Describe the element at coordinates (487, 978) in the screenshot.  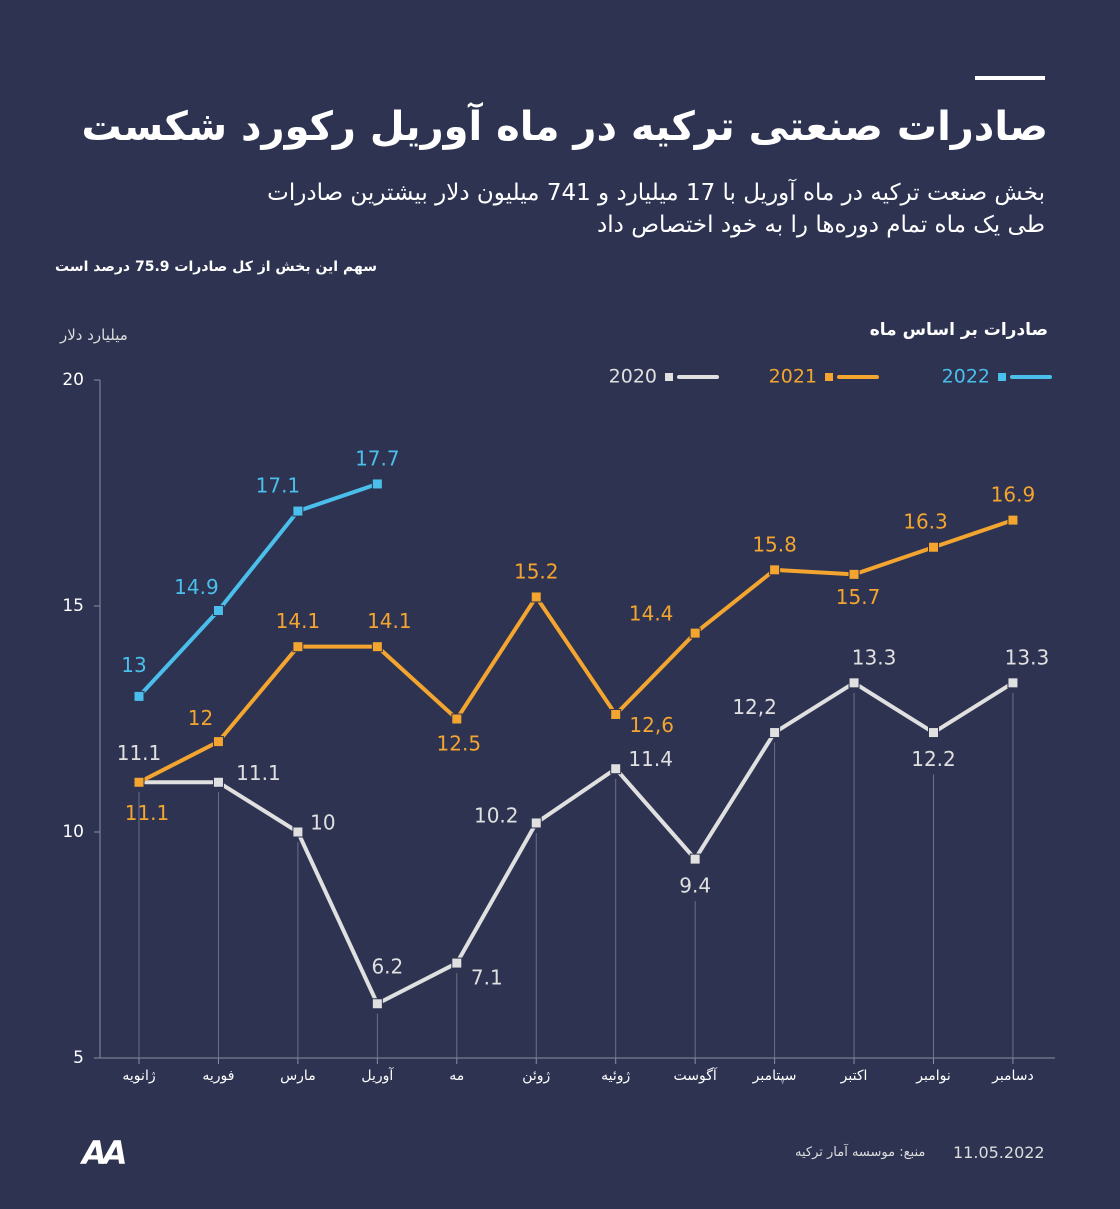
I see `data-label: 7.1` at that location.